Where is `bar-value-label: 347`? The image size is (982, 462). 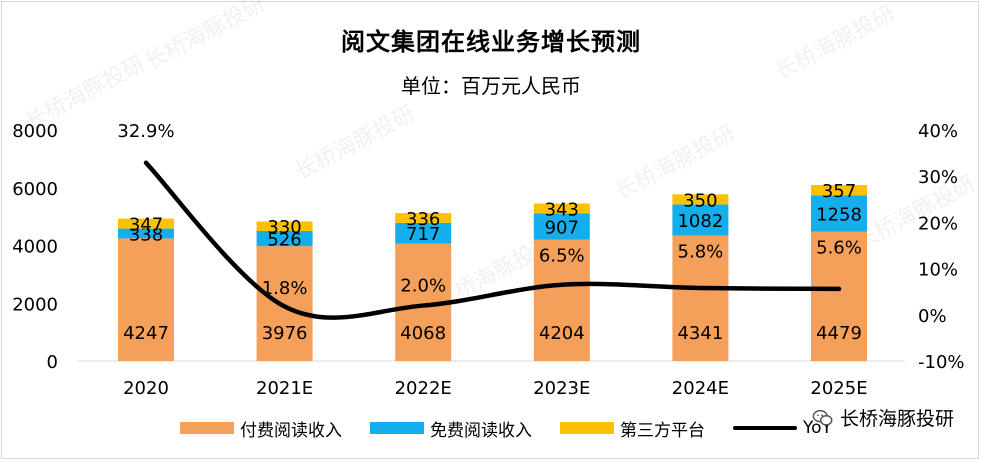 bar-value-label: 347 is located at coordinates (146, 225).